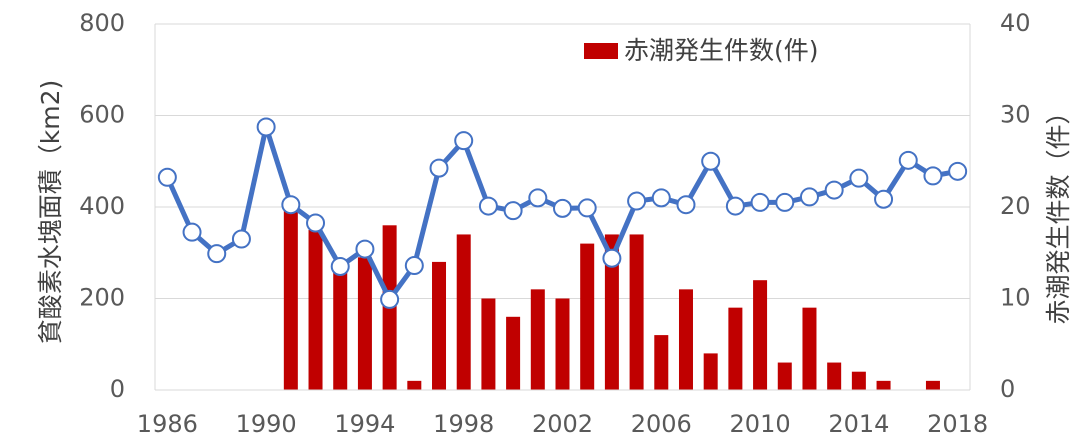  I want to click on right-y-tick-label: 30, so click(1015, 115).